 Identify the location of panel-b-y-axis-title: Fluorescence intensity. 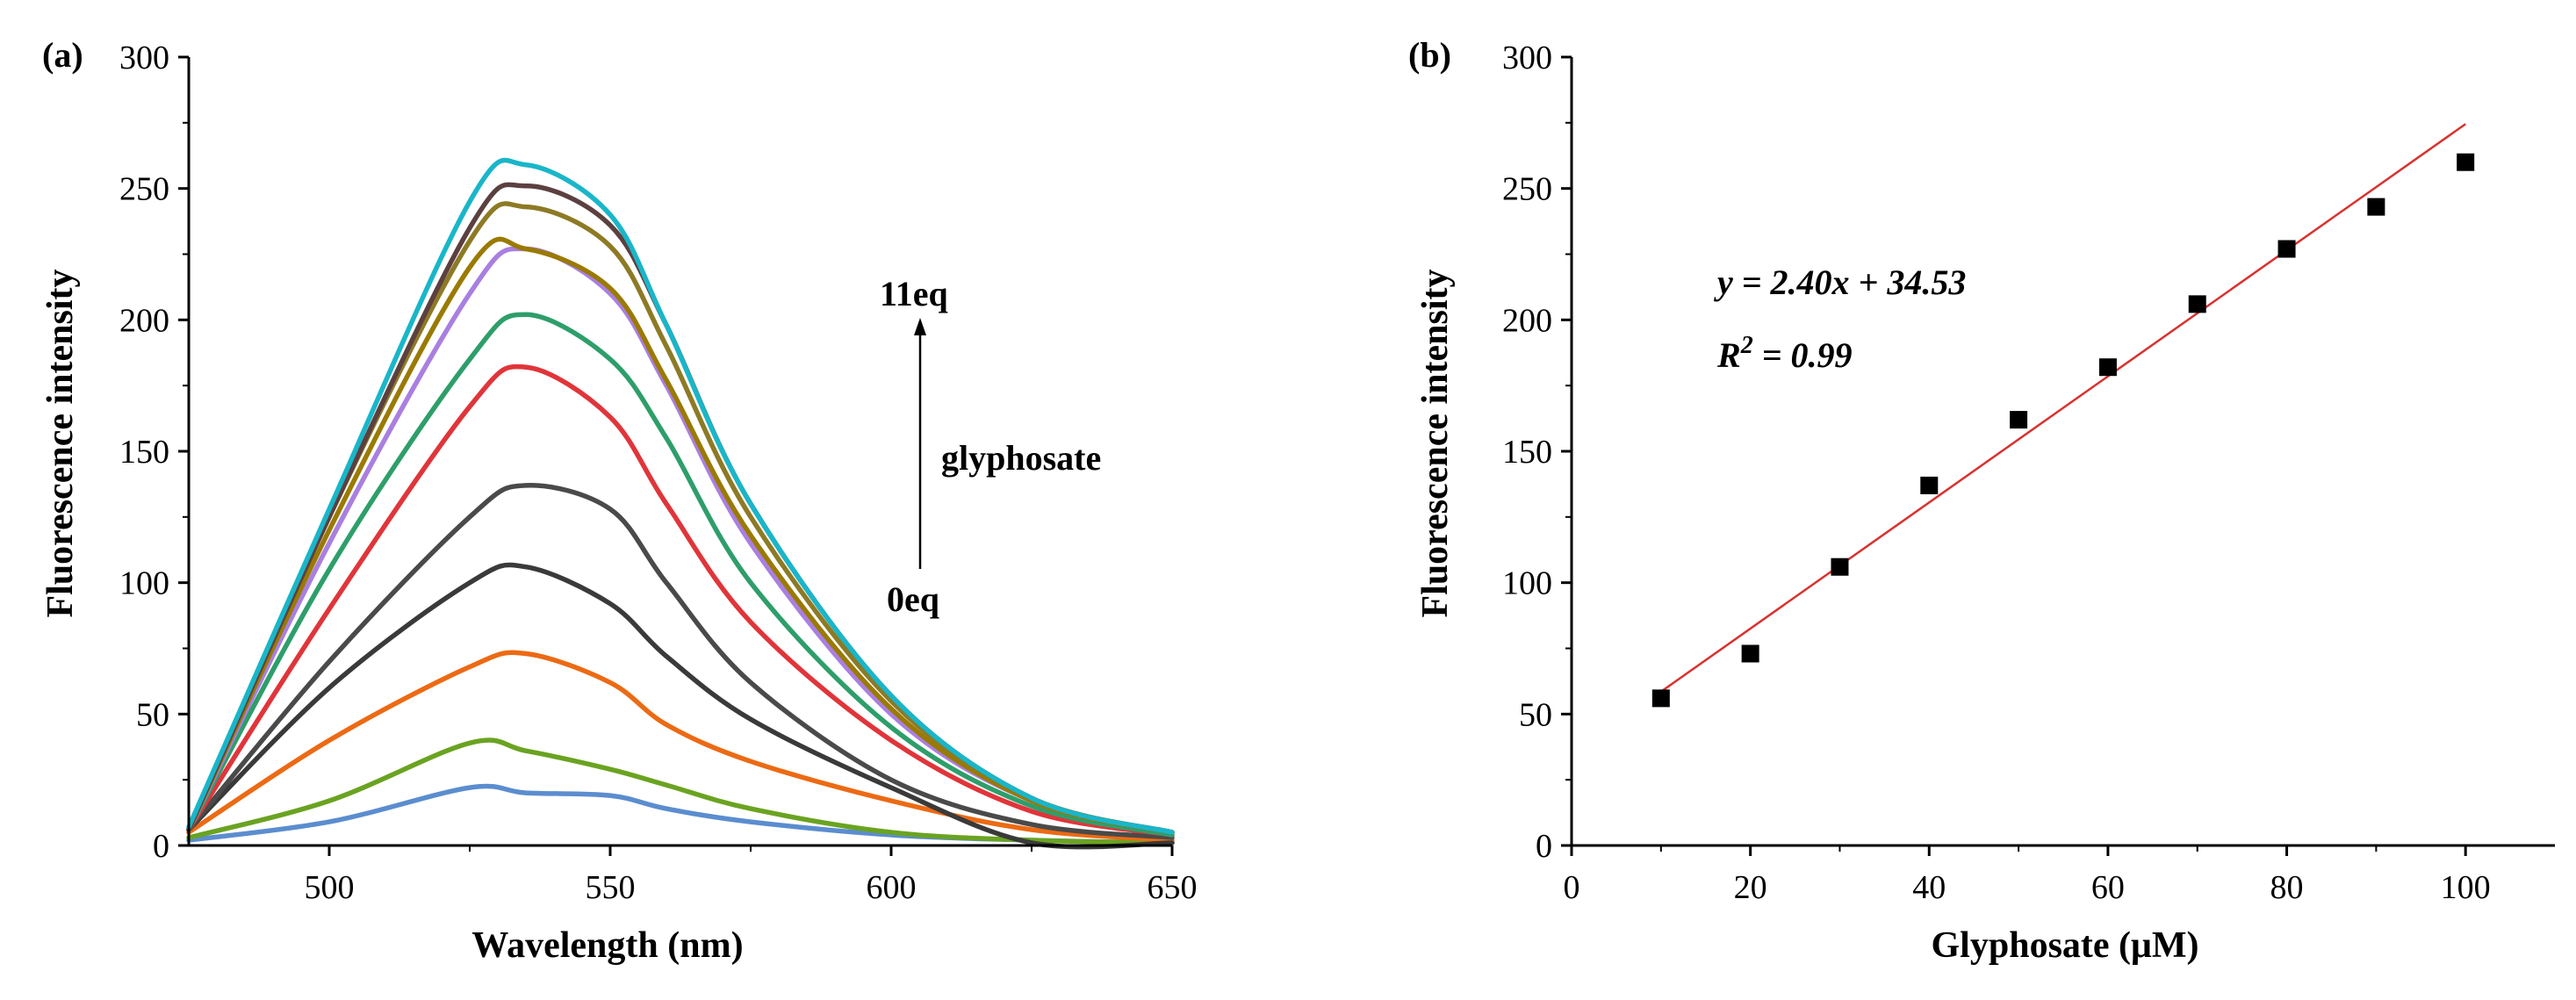
(1435, 444).